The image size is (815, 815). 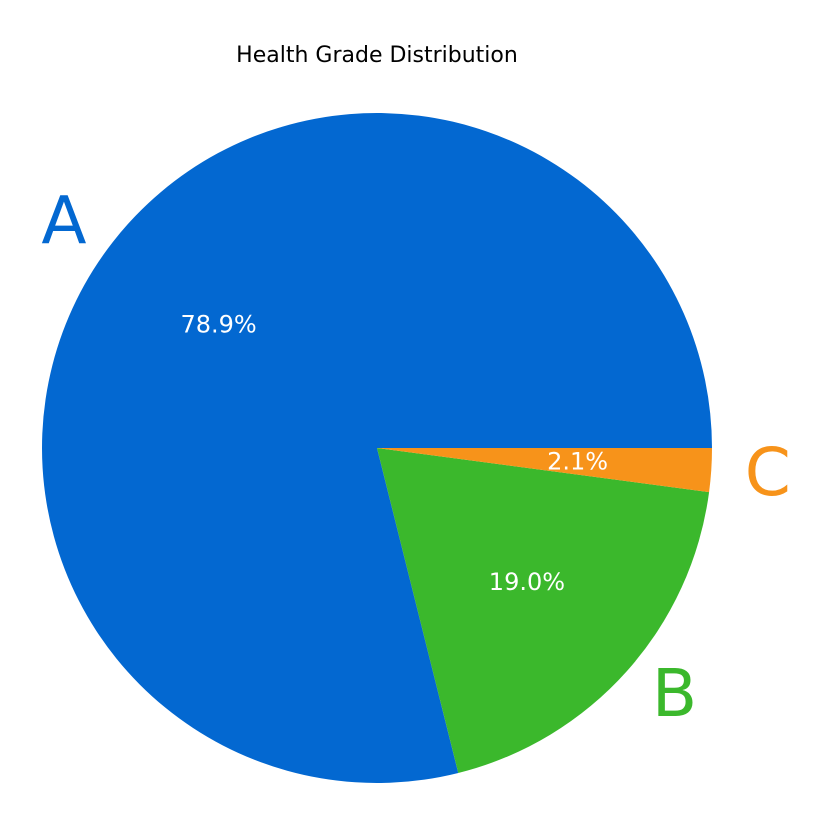 What do you see at coordinates (544, 470) in the screenshot?
I see `pie-slice-c` at bounding box center [544, 470].